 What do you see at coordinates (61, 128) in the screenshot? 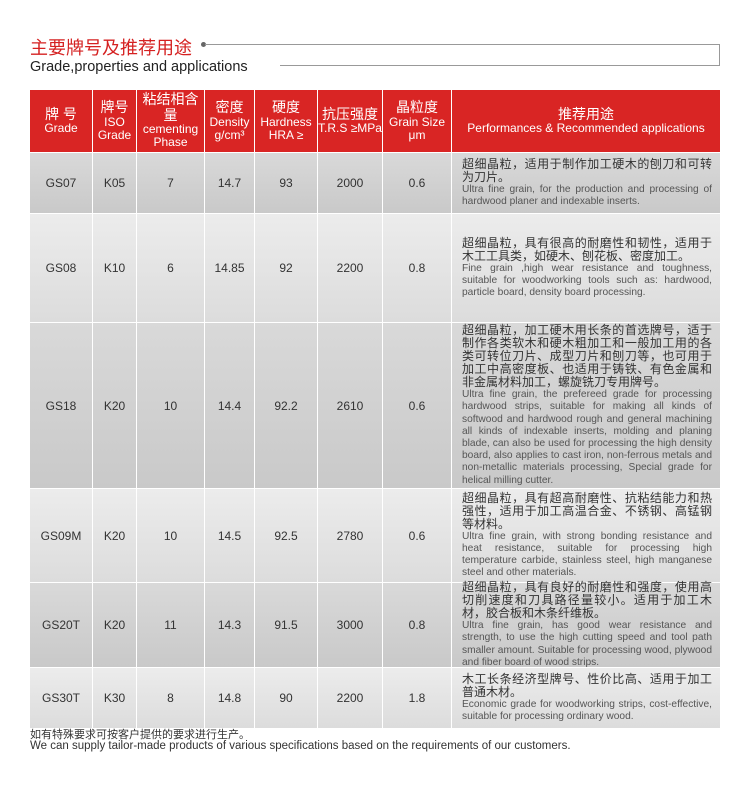
I see `header-en: Grade` at bounding box center [61, 128].